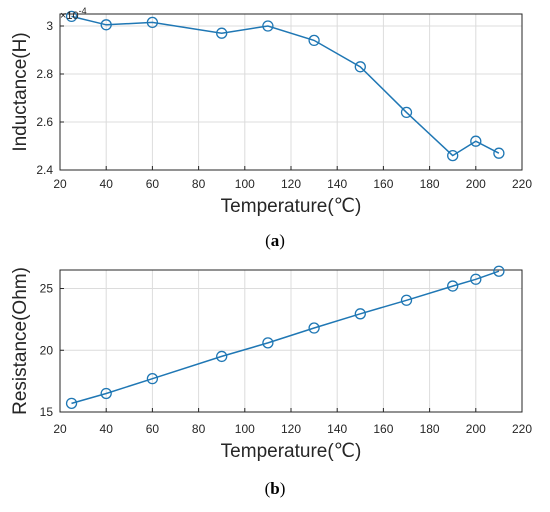 The image size is (550, 512). What do you see at coordinates (20, 341) in the screenshot?
I see `y-axis-label: Resistance(Ohm)` at bounding box center [20, 341].